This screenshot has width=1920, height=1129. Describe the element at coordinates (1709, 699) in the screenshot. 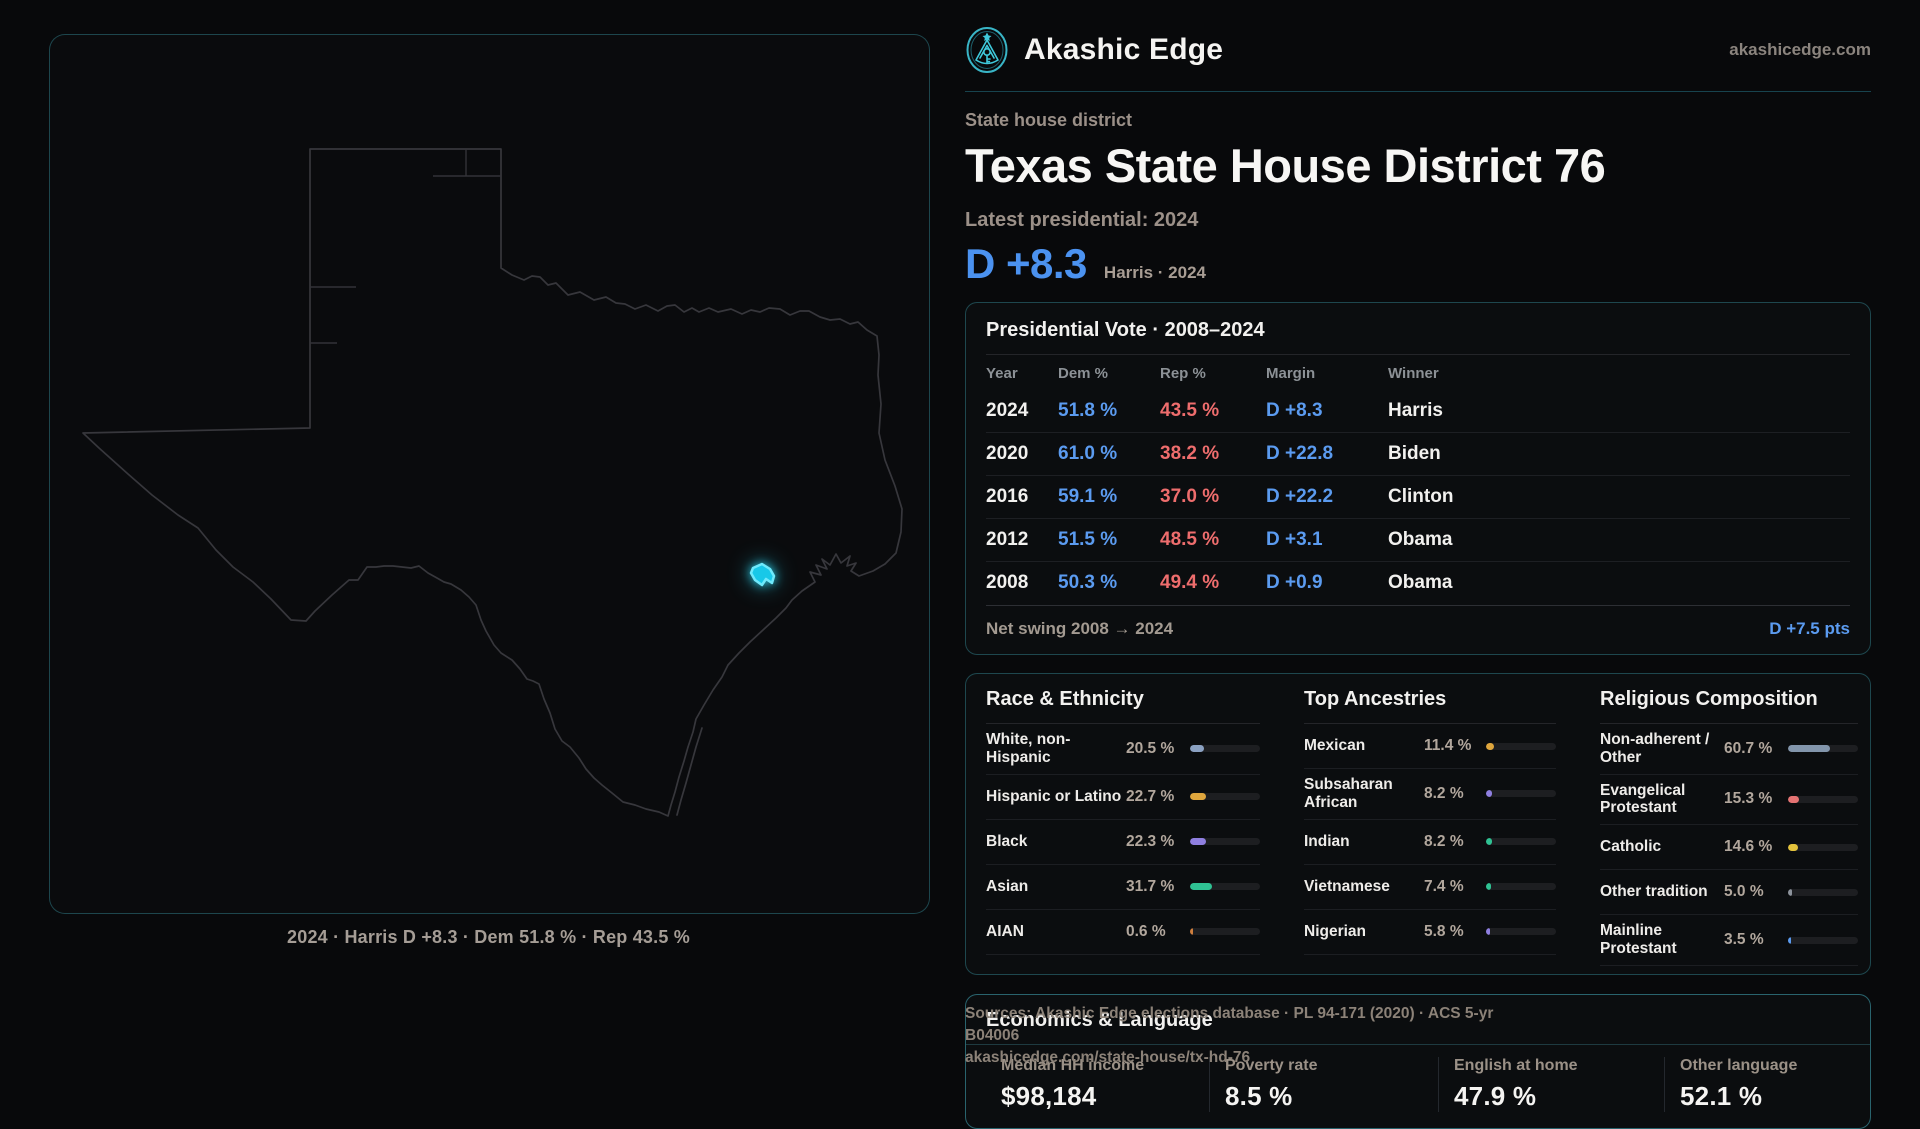

I see `panel-title: Religious Composition` at that location.